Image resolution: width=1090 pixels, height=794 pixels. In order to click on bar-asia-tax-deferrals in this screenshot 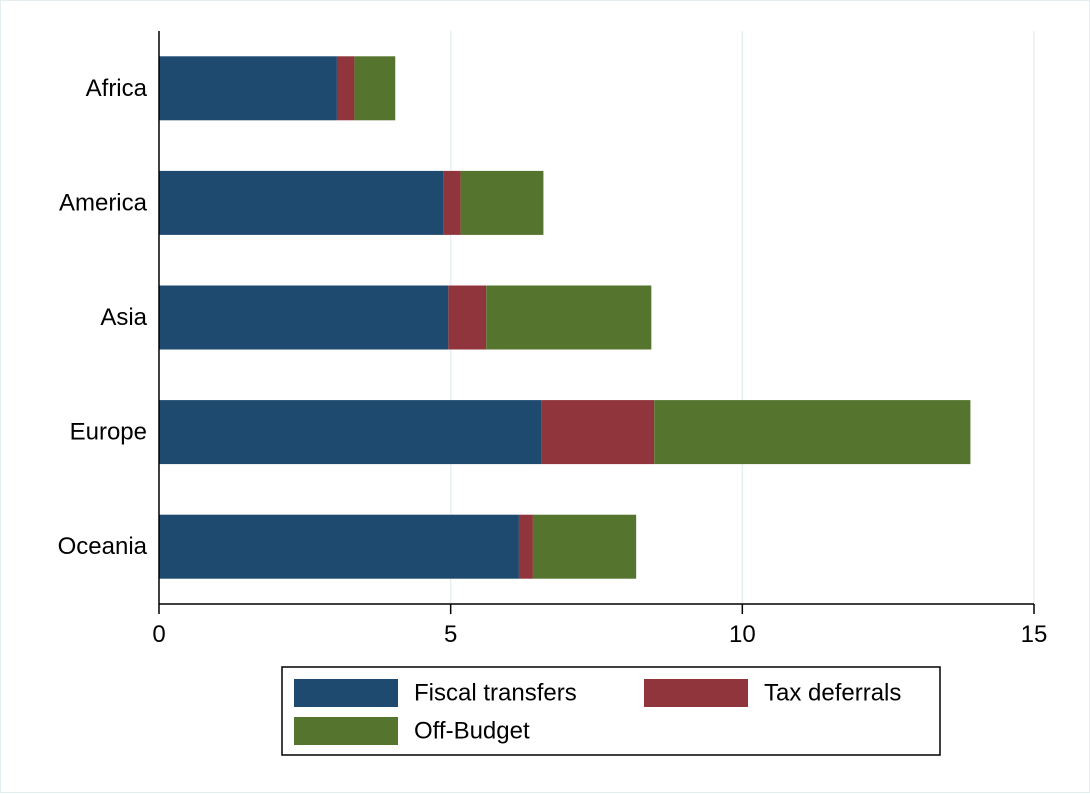, I will do `click(467, 317)`.